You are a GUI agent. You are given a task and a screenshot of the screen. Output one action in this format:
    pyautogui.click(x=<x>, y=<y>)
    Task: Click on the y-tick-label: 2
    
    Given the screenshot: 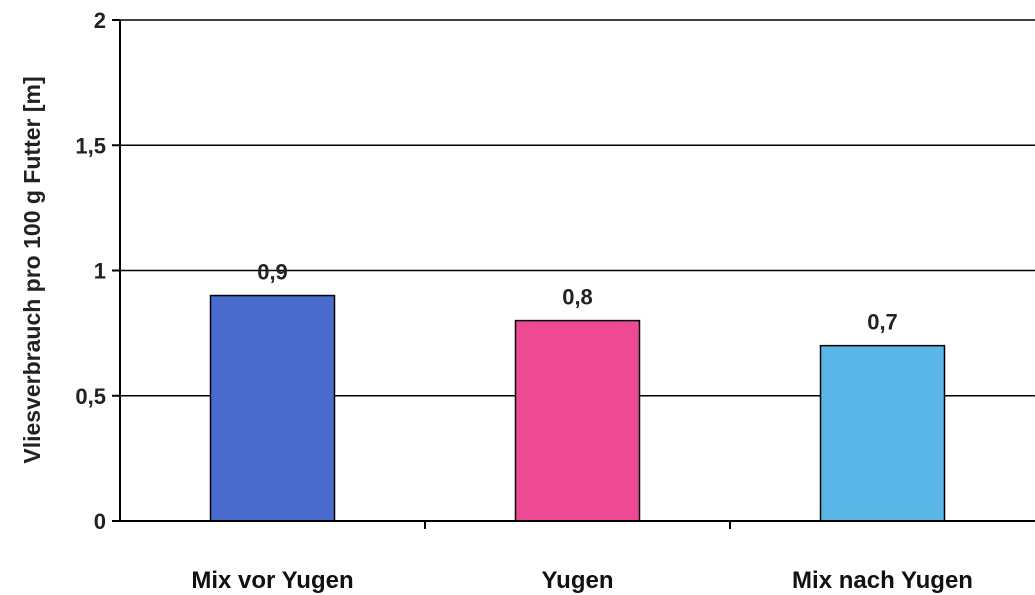 What is the action you would take?
    pyautogui.click(x=100, y=20)
    